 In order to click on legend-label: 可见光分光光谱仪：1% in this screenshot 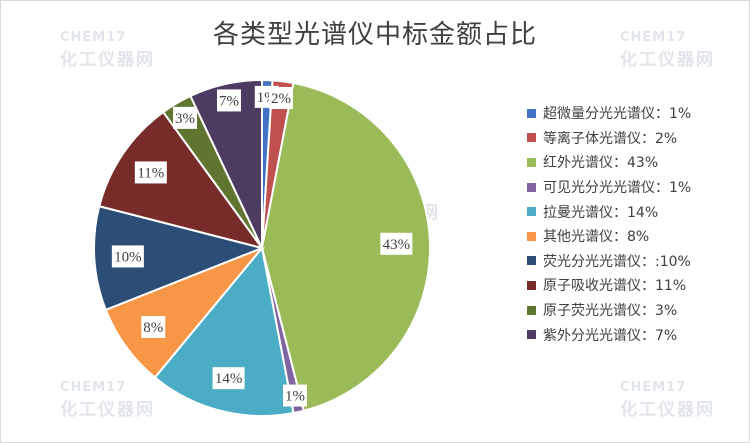, I will do `click(617, 188)`.